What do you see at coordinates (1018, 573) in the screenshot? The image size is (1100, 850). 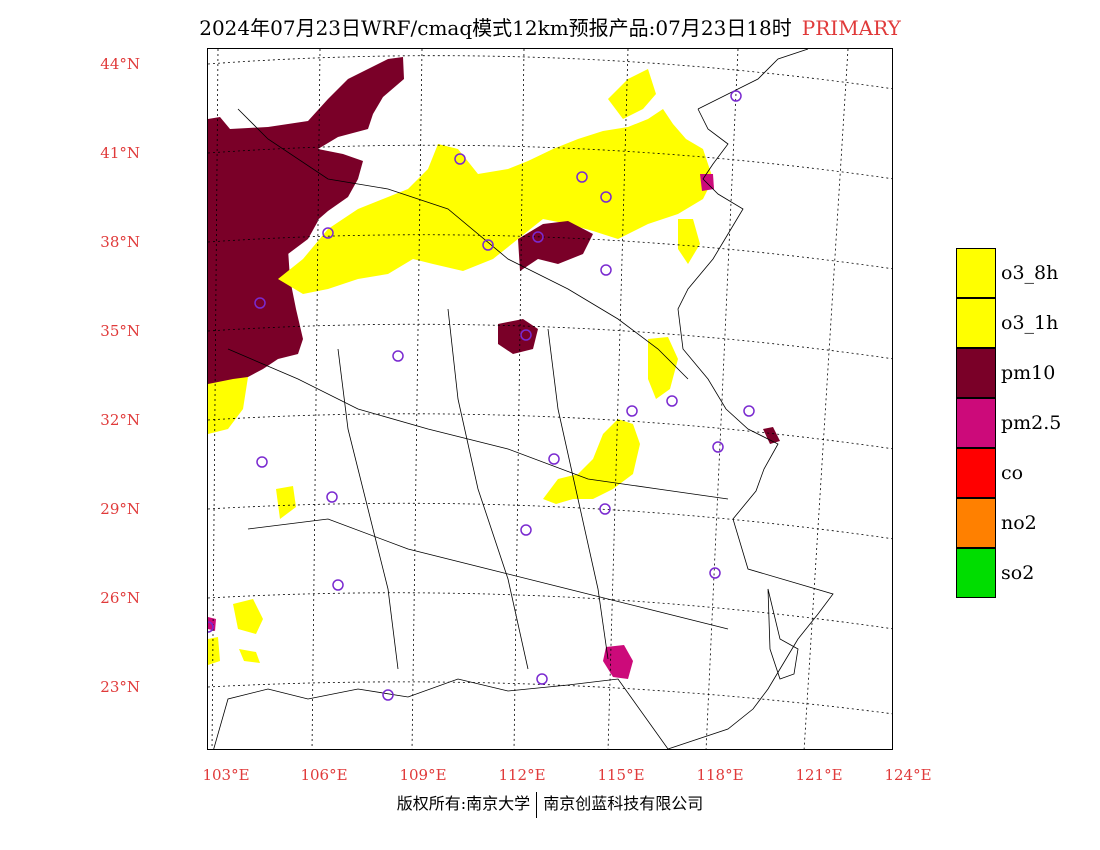 I see `legend-label-so2: so2` at bounding box center [1018, 573].